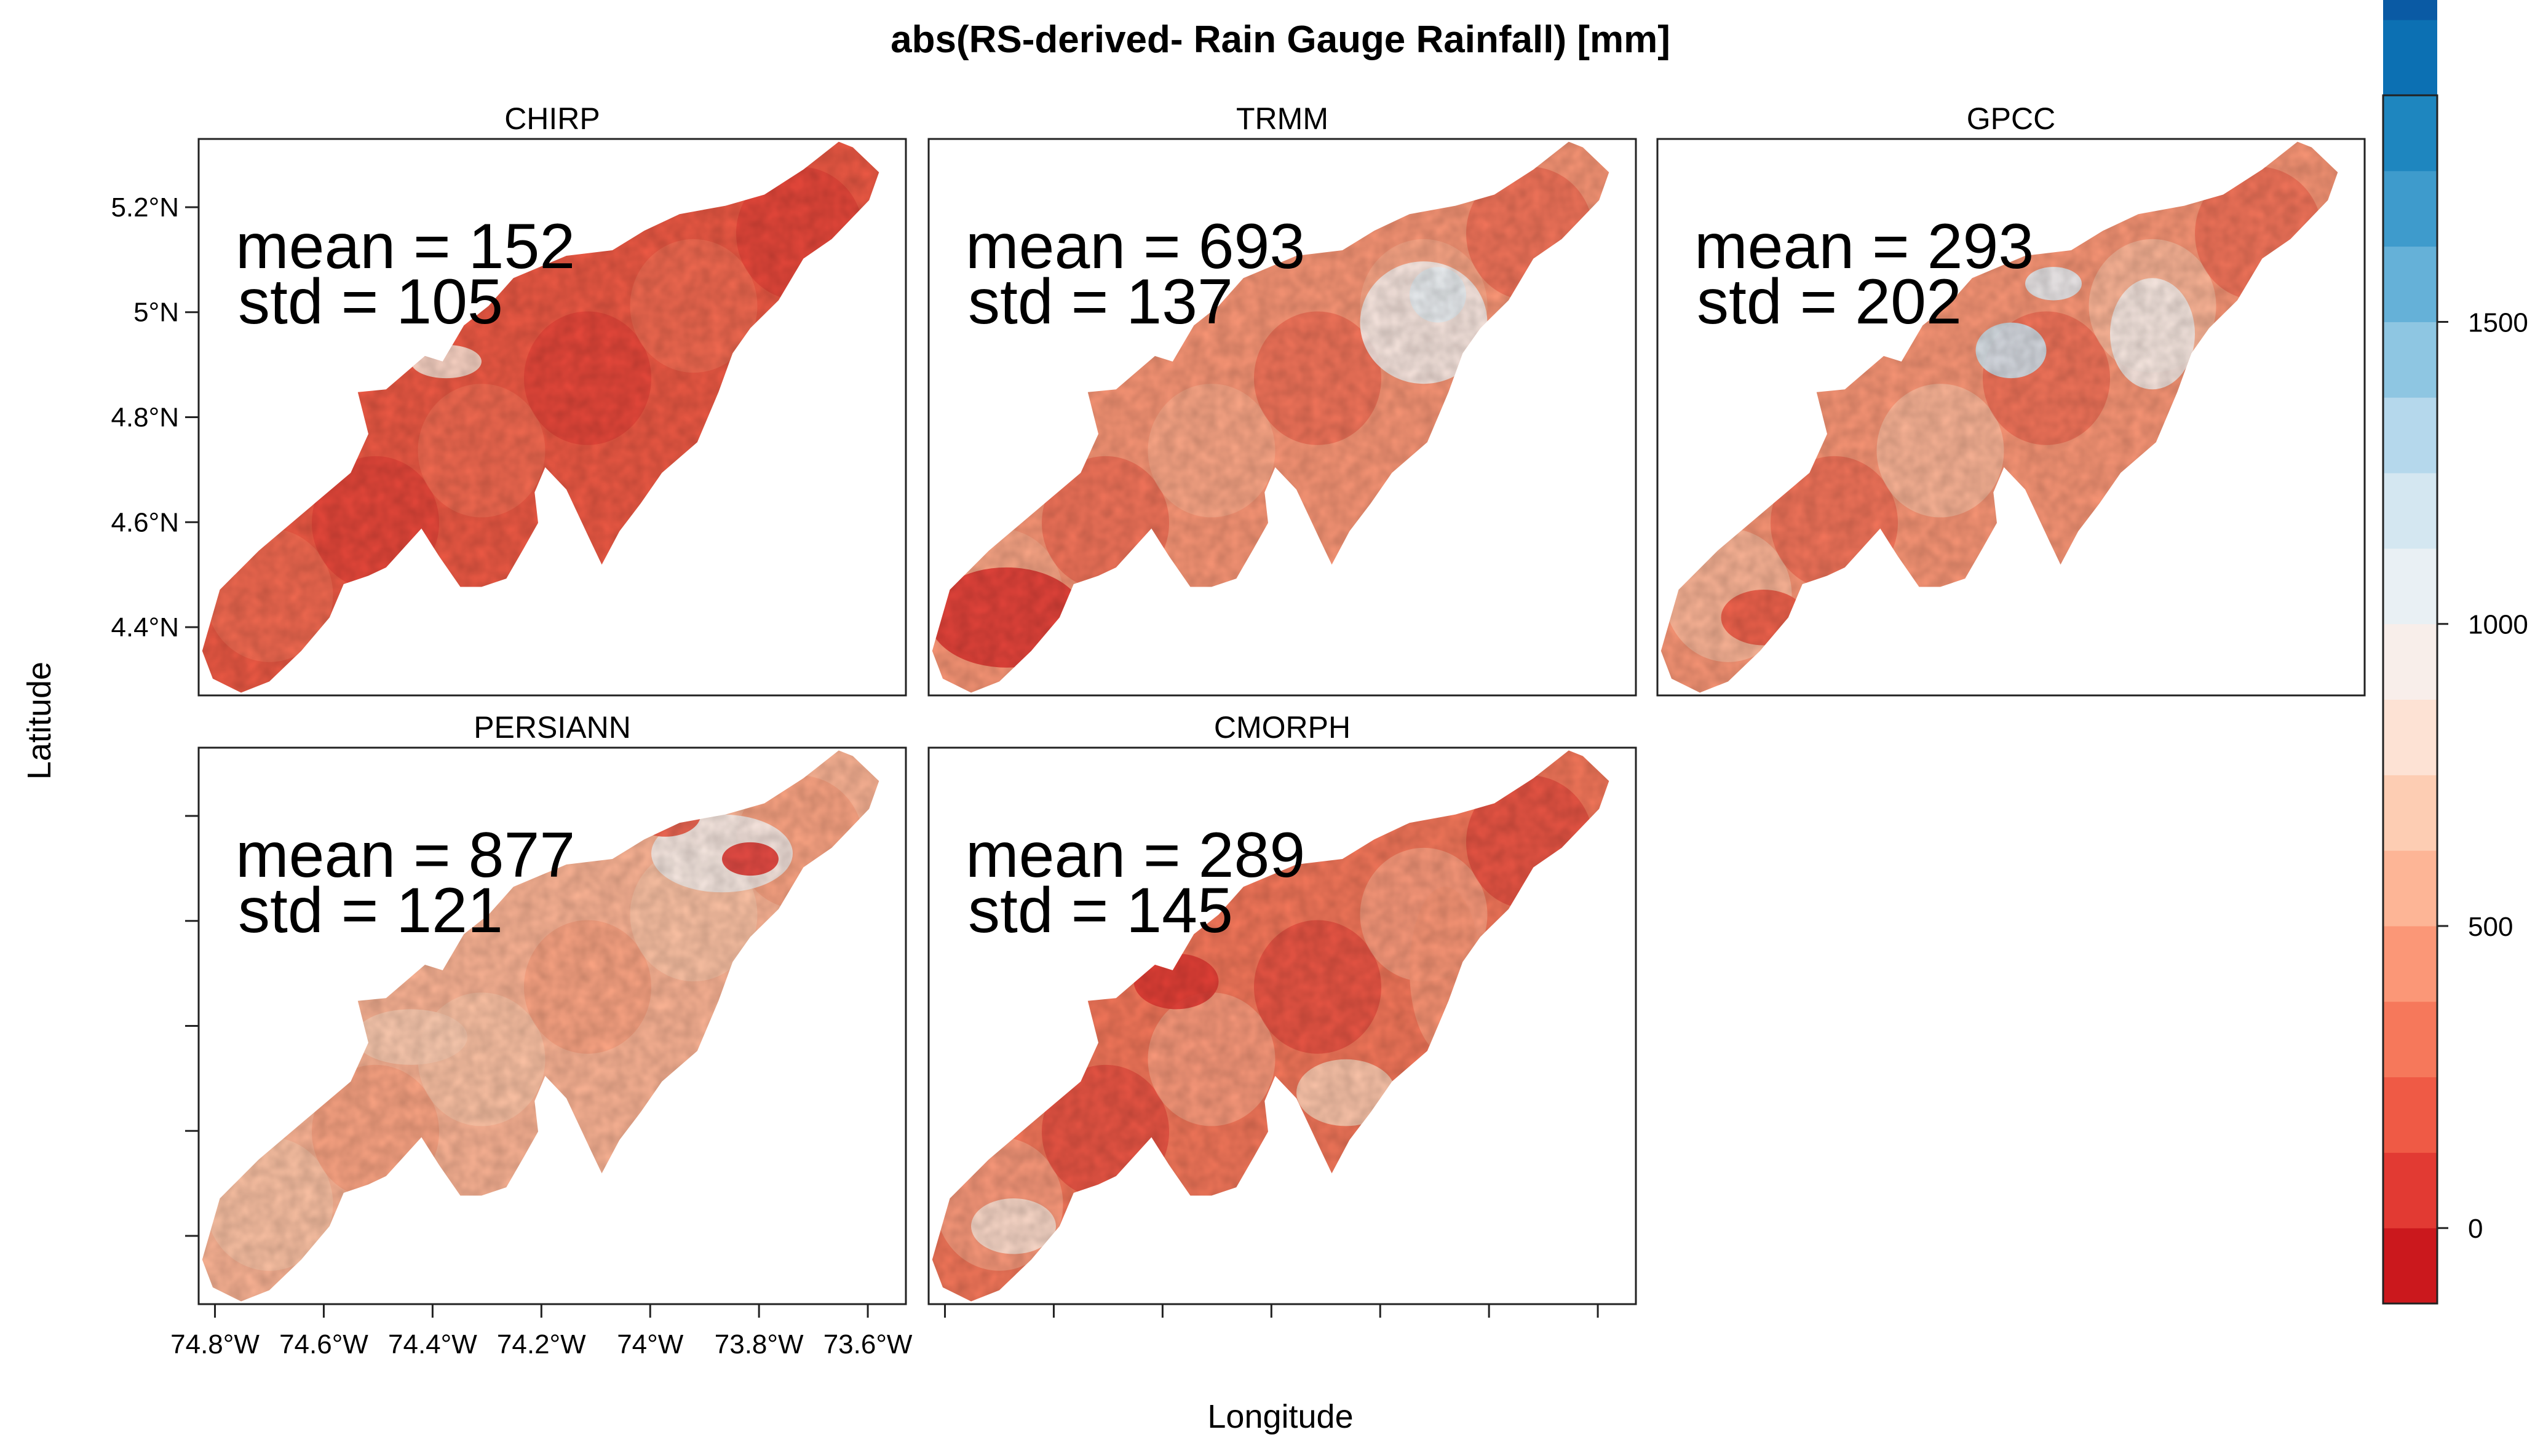 The width and height of the screenshot is (2543, 1456). What do you see at coordinates (1280, 1416) in the screenshot?
I see `x-axis-label: Longitude` at bounding box center [1280, 1416].